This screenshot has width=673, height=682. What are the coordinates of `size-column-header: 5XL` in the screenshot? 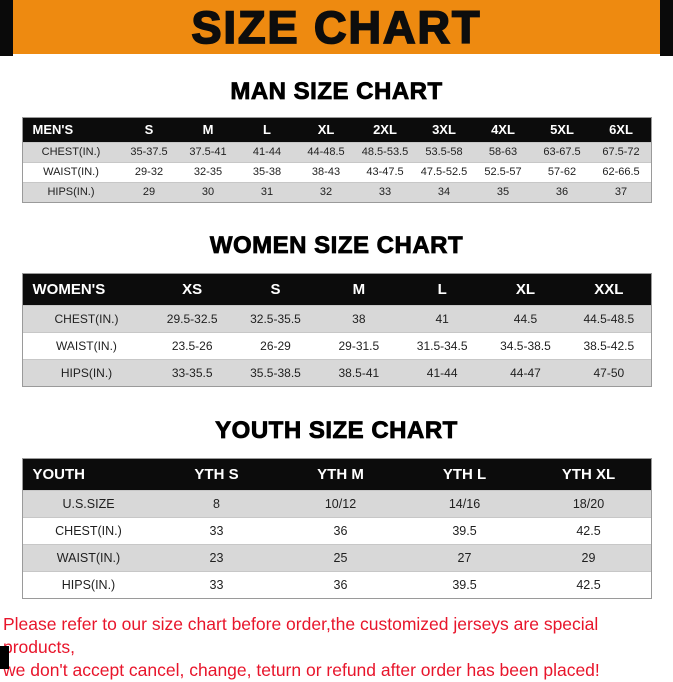 It's located at (562, 130).